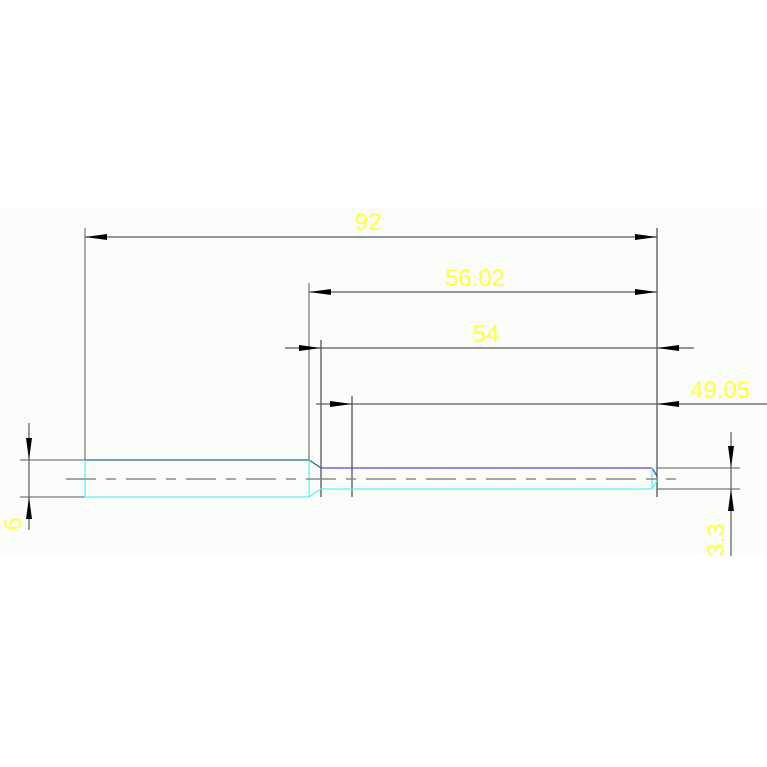  Describe the element at coordinates (720, 390) in the screenshot. I see `dim-text-49-05: 49.05` at that location.